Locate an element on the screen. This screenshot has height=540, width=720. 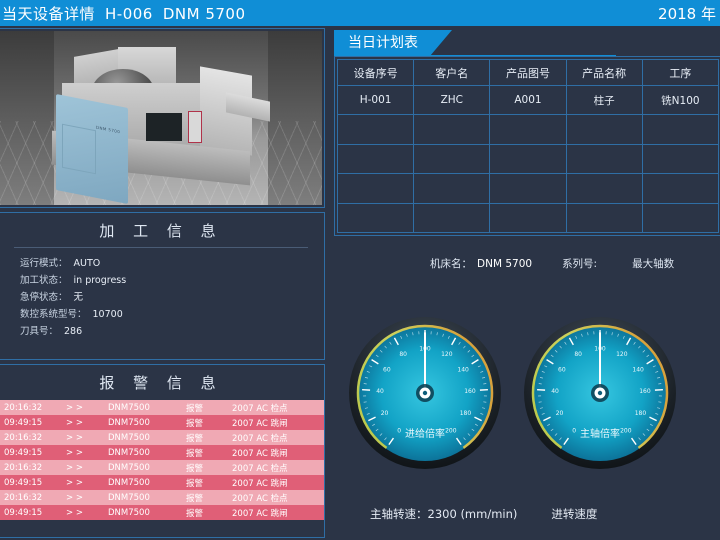
table-column-header: 设备序号 is located at coordinates (375, 72).